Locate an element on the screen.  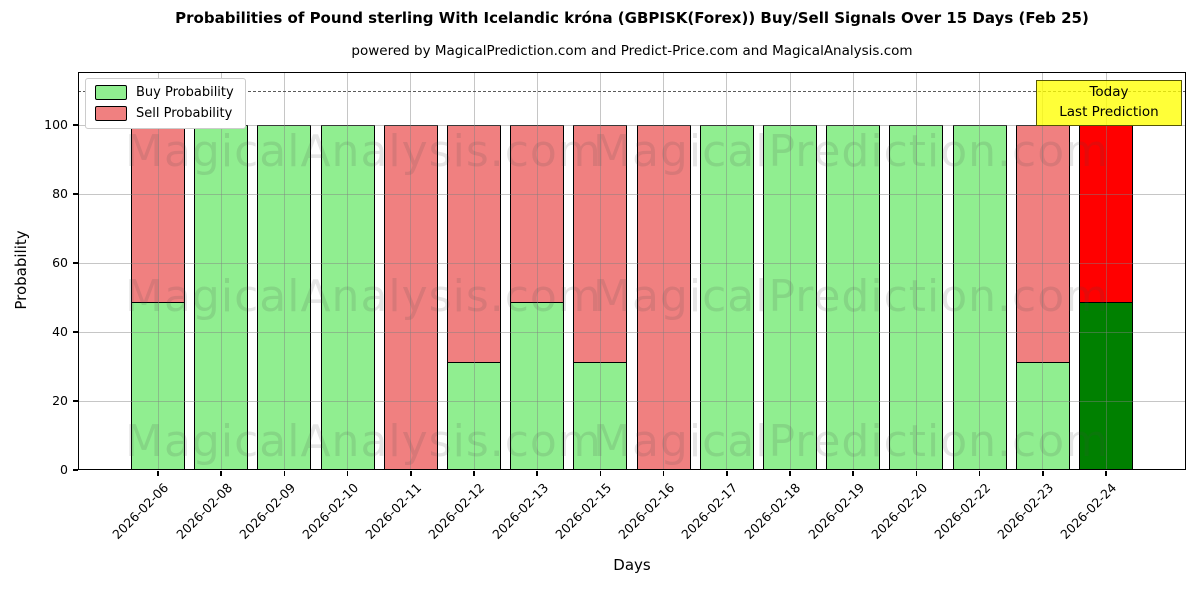
x-tick-label-text: 2026-02-18 is located at coordinates (772, 511).